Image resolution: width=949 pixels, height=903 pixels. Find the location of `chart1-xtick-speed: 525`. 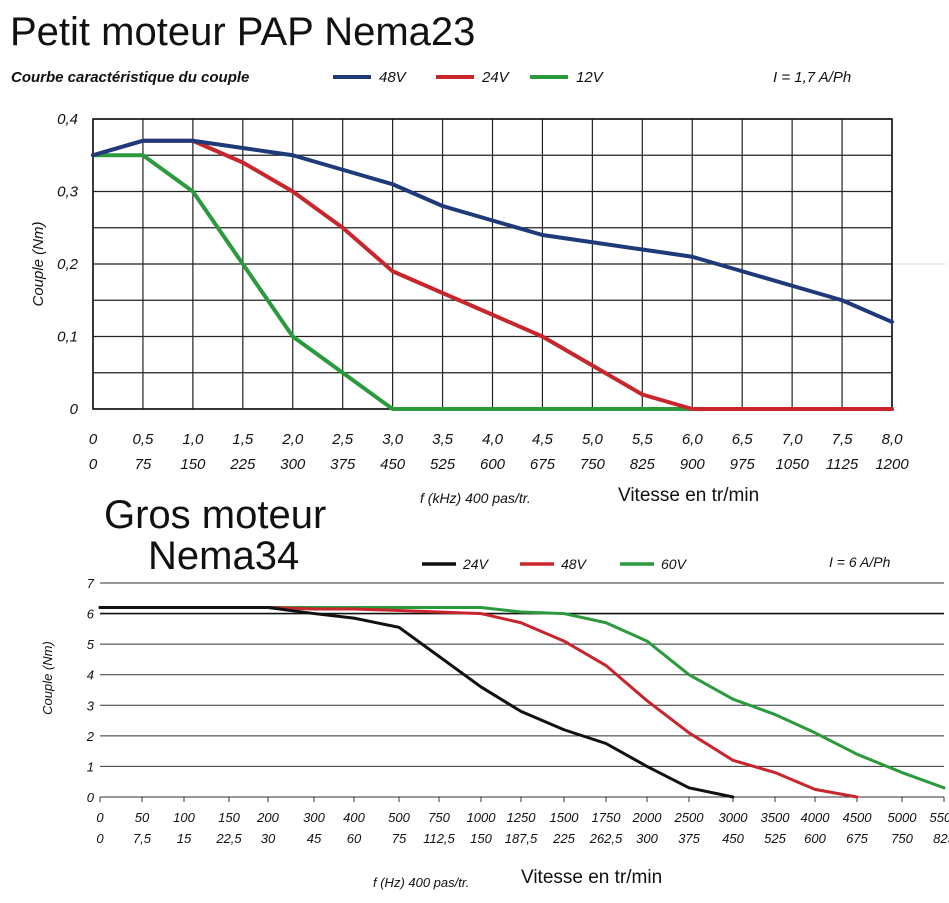

chart1-xtick-speed: 525 is located at coordinates (443, 464).